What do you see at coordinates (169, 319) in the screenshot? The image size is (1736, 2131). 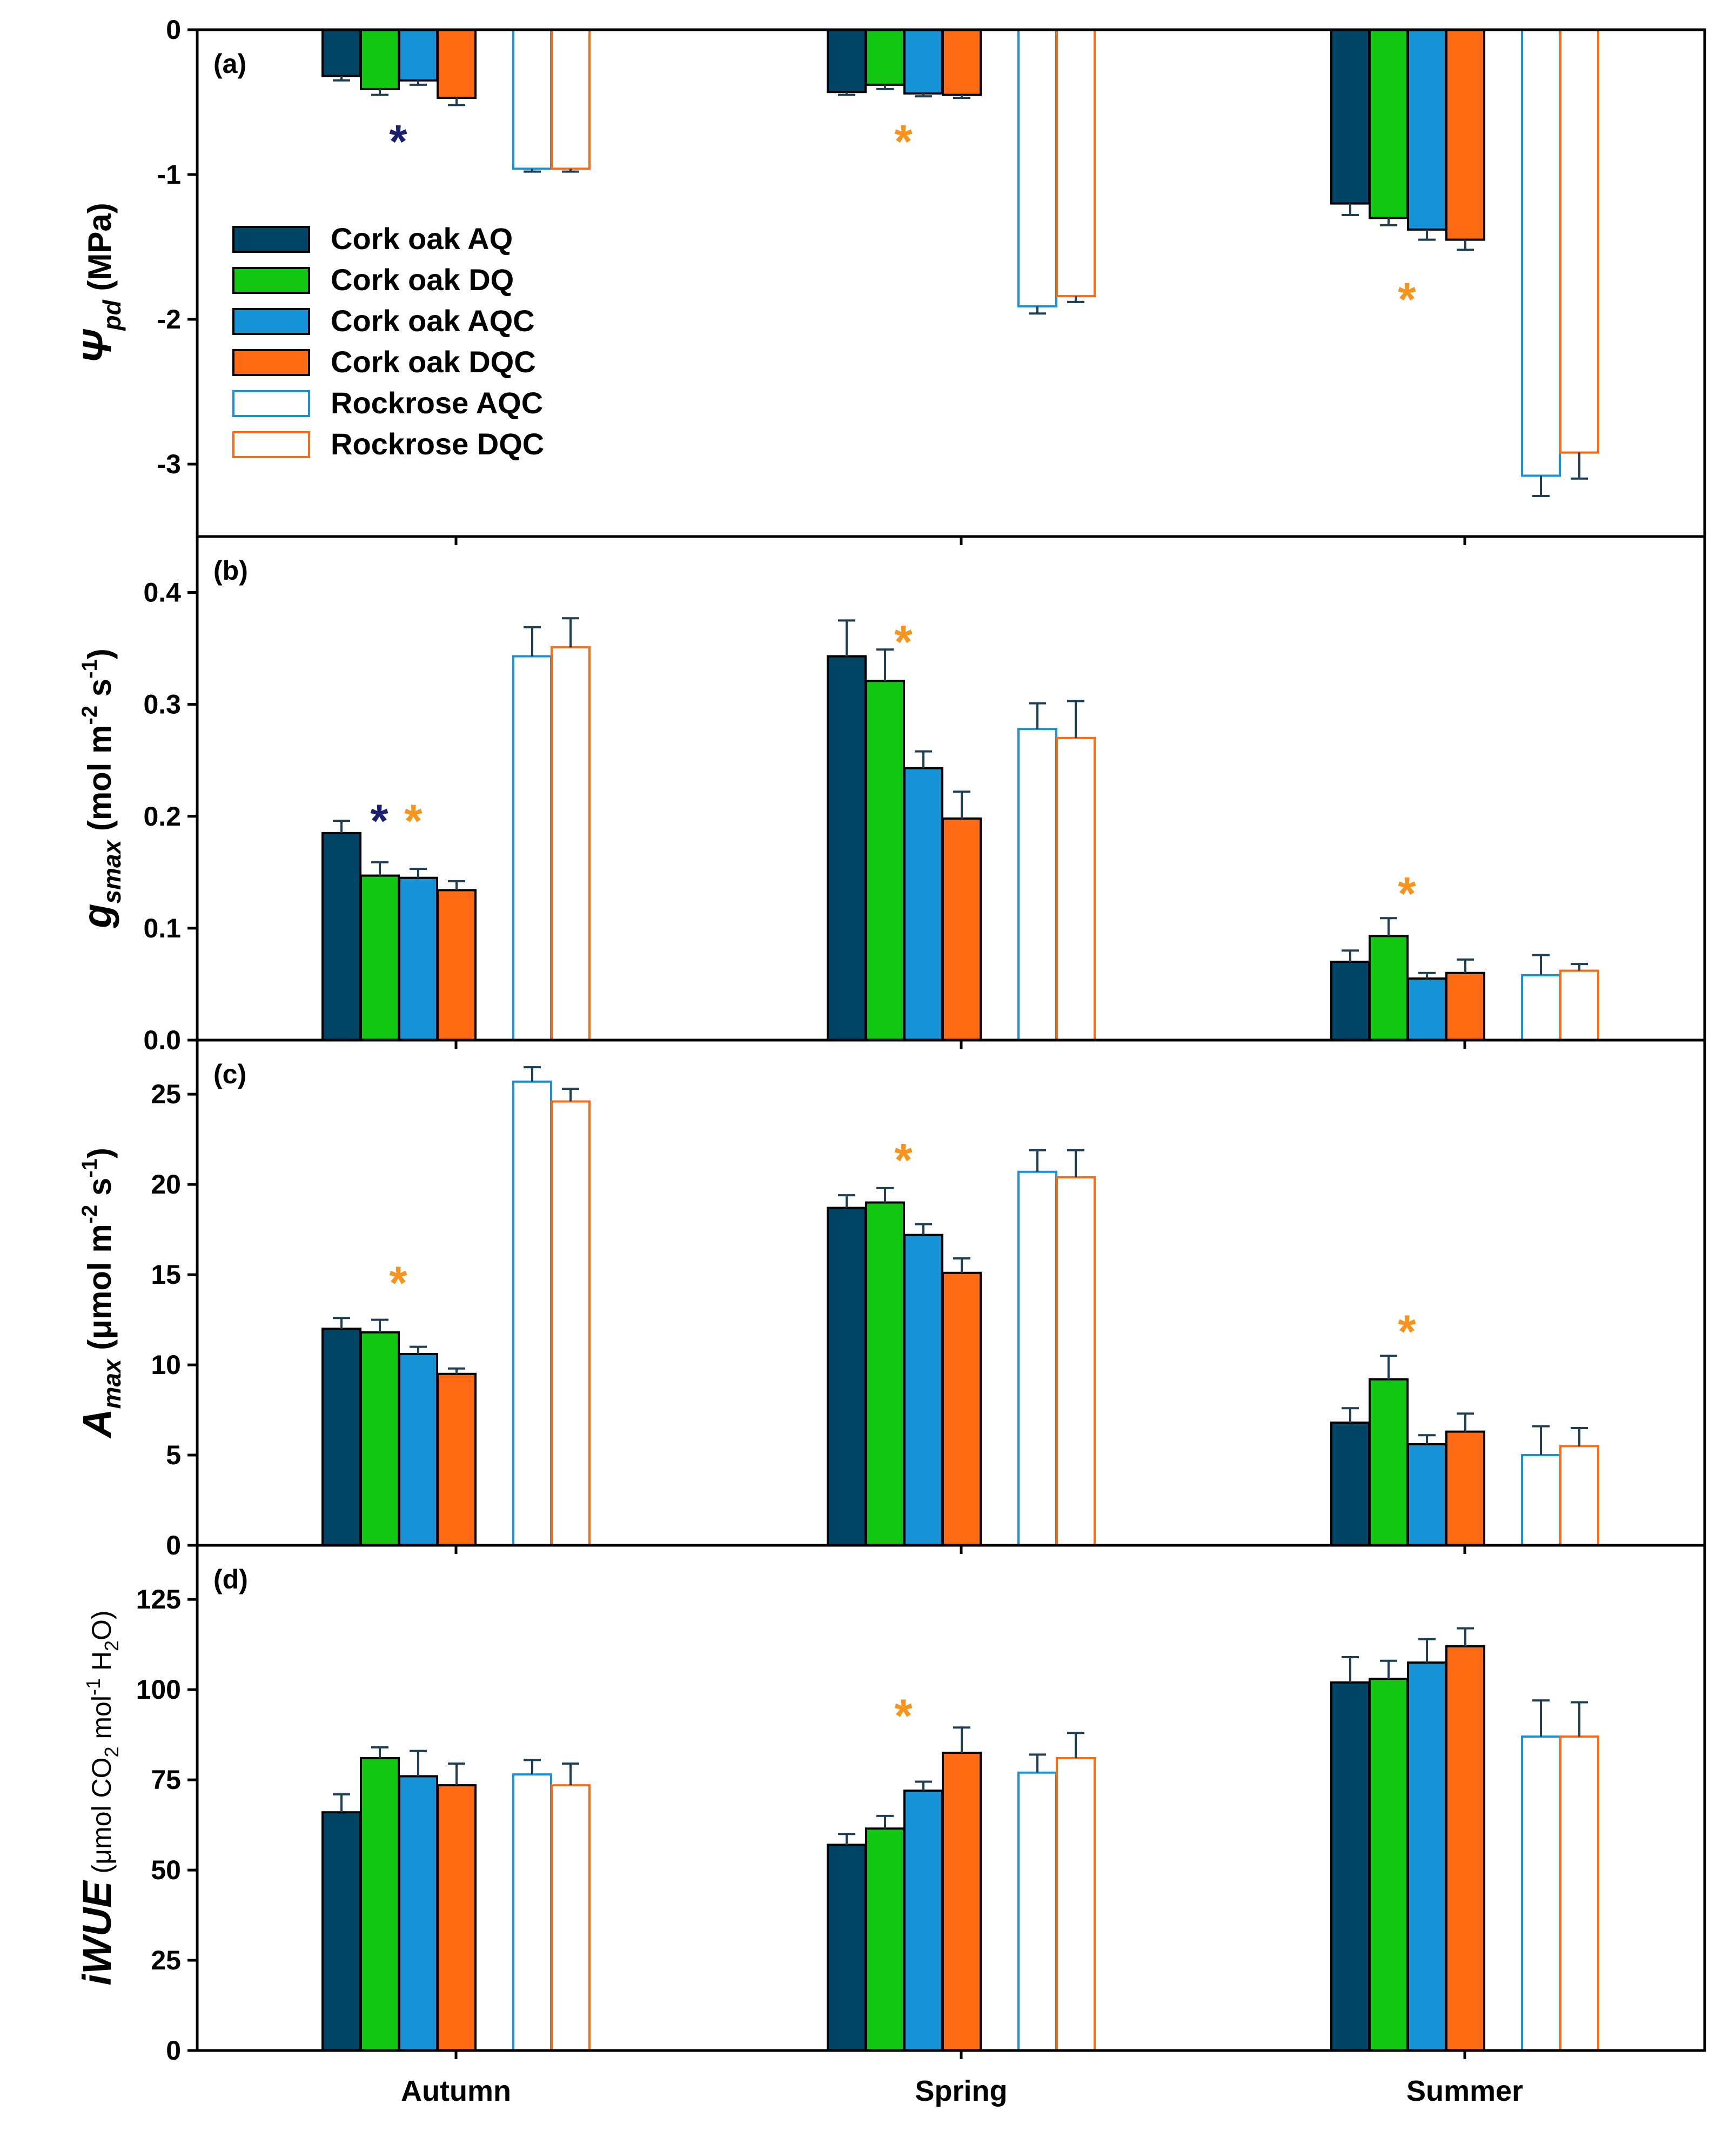 I see `y-tick-label: -2` at bounding box center [169, 319].